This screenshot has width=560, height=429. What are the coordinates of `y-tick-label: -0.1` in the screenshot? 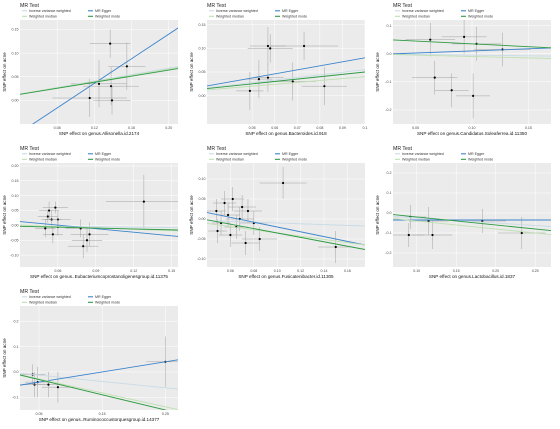 It's located at (388, 82).